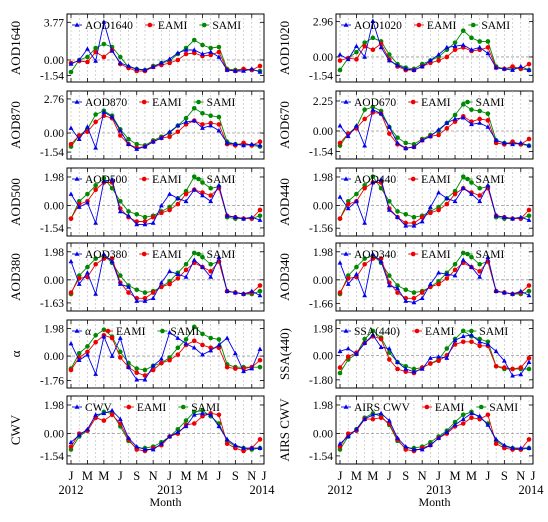 The image size is (548, 522). What do you see at coordinates (263, 490) in the screenshot?
I see `x-year-label: 2014` at bounding box center [263, 490].